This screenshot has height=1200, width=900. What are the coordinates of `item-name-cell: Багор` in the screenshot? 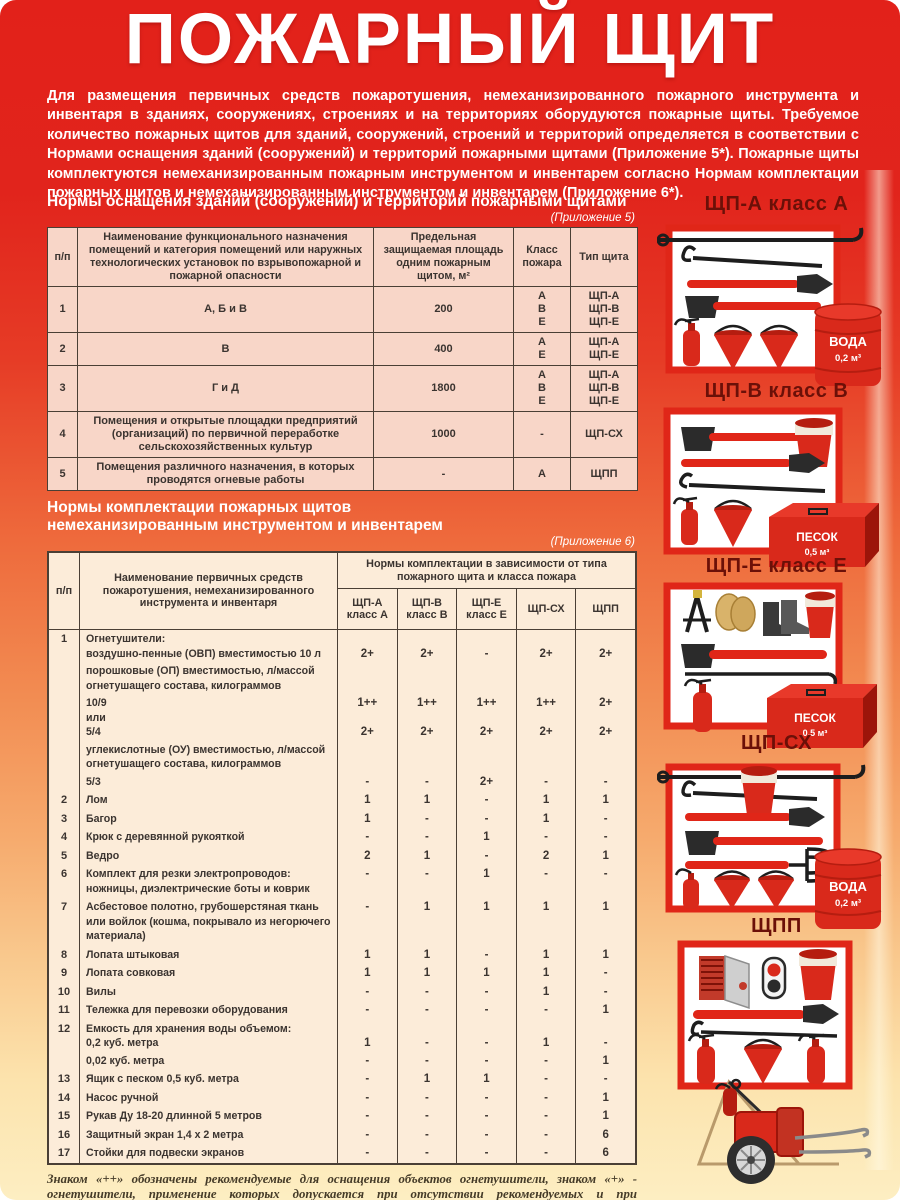 It's located at (208, 818).